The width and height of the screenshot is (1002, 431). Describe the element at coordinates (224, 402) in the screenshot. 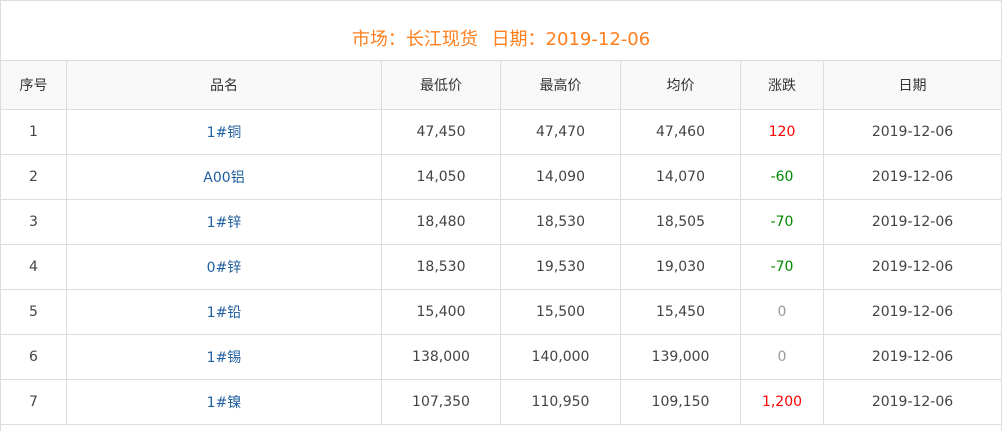

I see `product-name-link: 1#镍` at that location.